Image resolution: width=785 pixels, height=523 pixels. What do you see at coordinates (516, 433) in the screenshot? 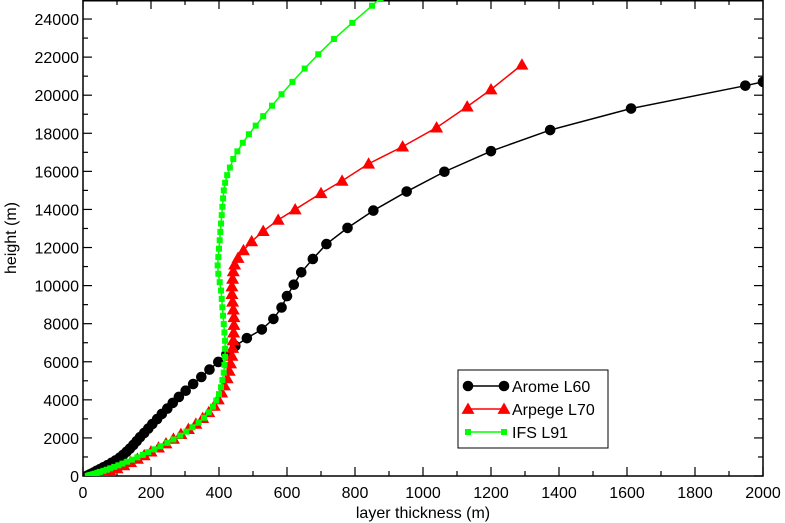
I see `legend-item: IFS L91` at bounding box center [516, 433].